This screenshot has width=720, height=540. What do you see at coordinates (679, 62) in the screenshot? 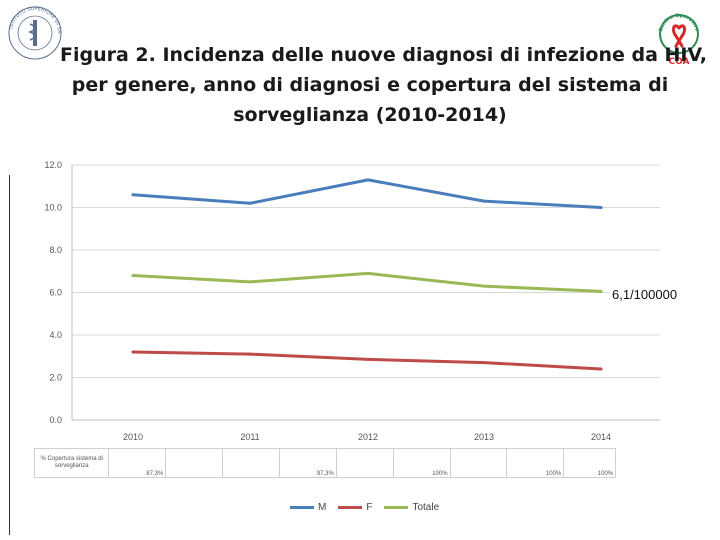
I see `coa-logo-text: COA` at bounding box center [679, 62].